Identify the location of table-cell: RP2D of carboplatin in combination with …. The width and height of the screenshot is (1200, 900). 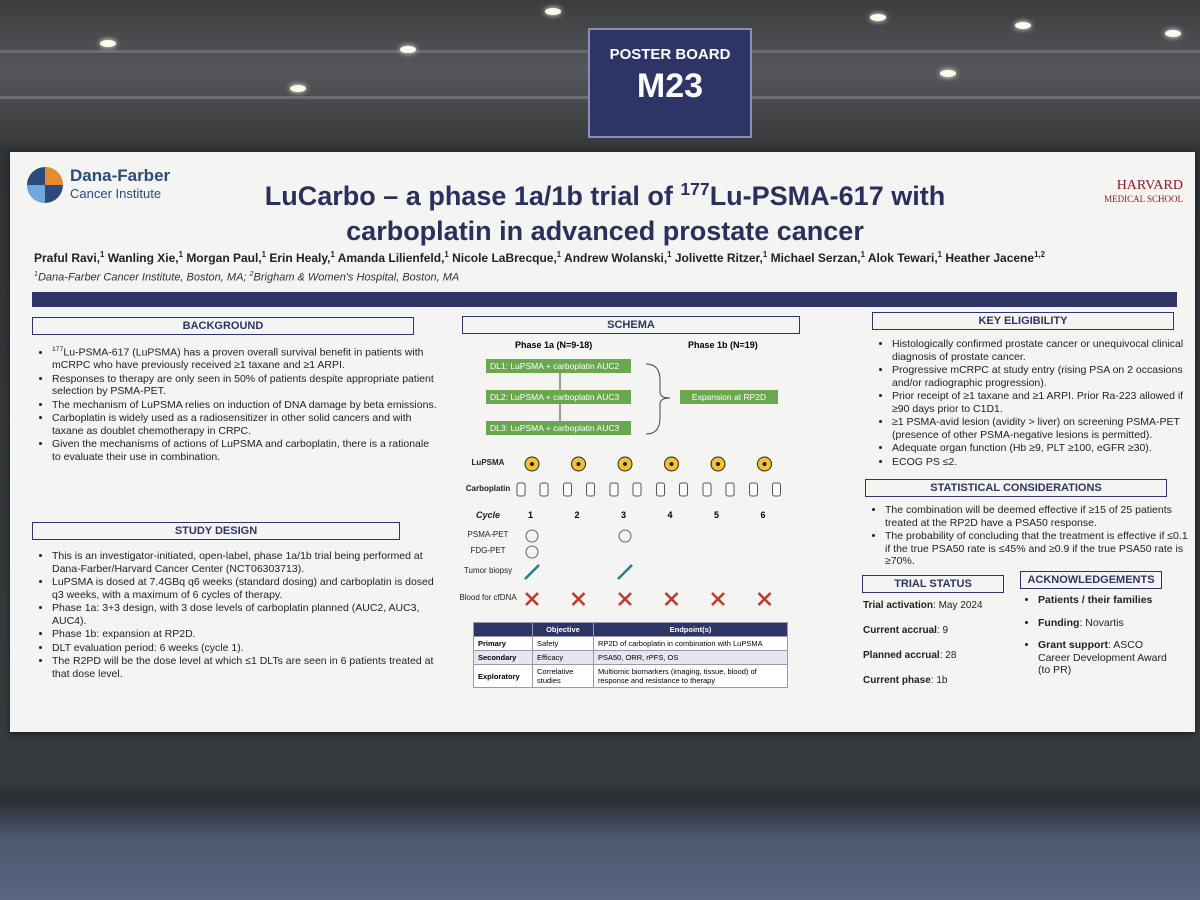
(690, 643).